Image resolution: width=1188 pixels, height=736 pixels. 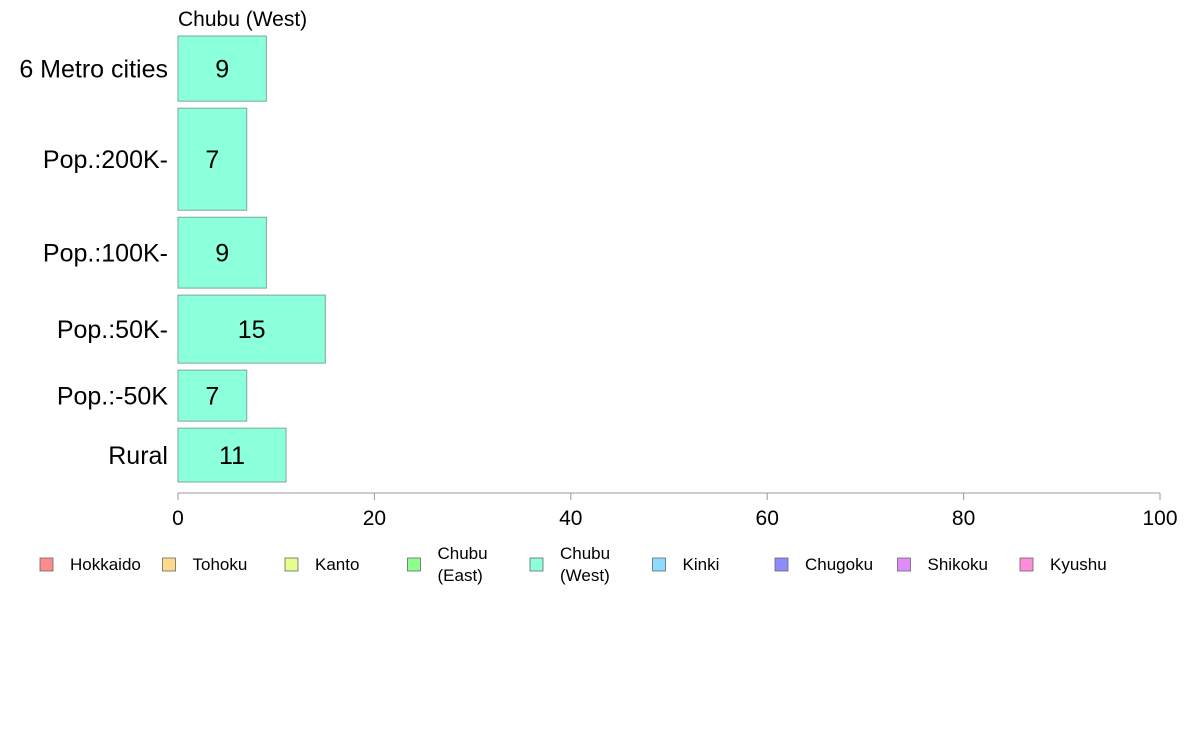 What do you see at coordinates (447, 564) in the screenshot?
I see `legend-item: Chubu (East)` at bounding box center [447, 564].